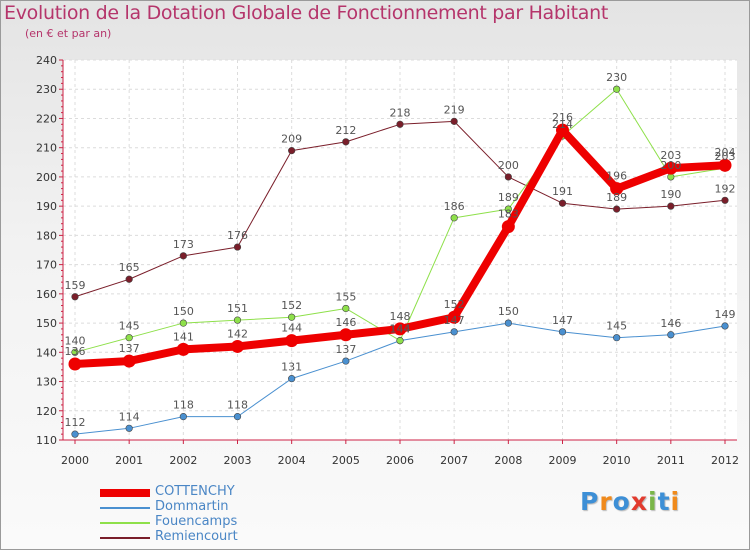  I want to click on data-label-fouencamps: 155, so click(345, 296).